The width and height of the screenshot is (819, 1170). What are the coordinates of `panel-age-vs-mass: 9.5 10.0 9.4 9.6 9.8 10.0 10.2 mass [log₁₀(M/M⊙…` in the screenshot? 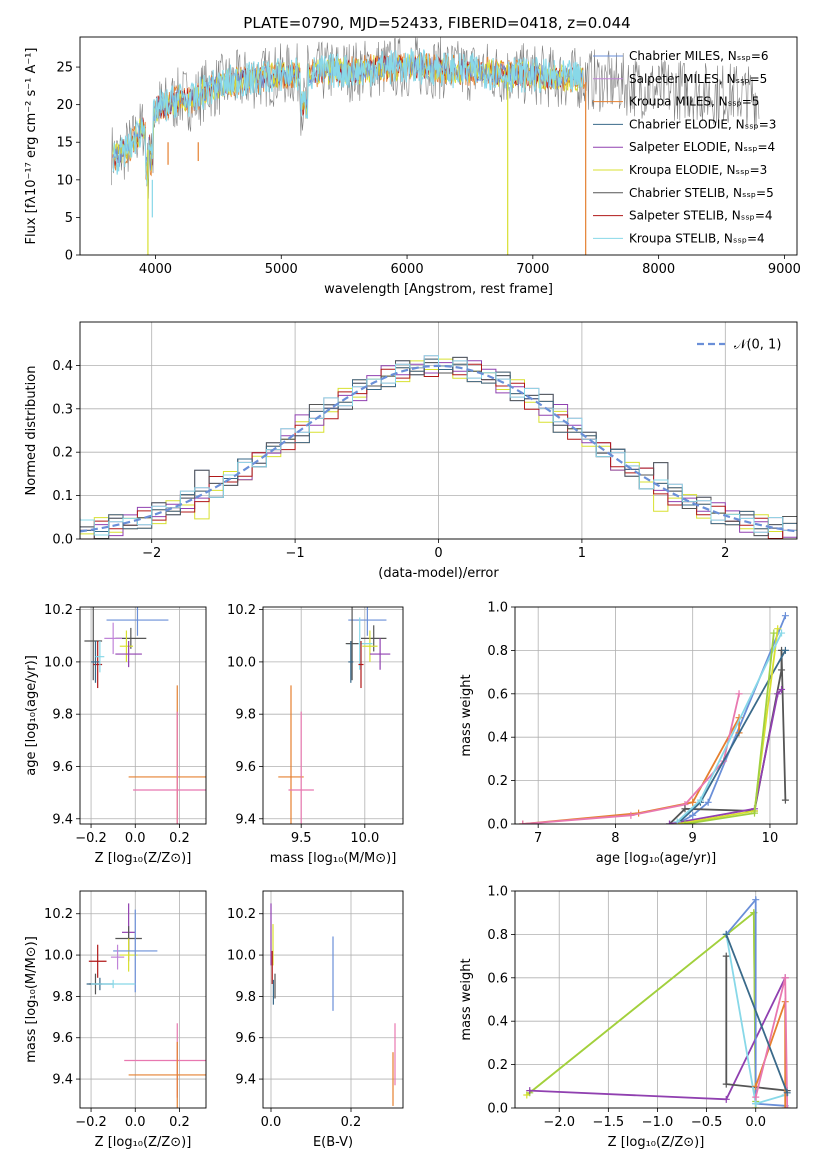 It's located at (315, 734).